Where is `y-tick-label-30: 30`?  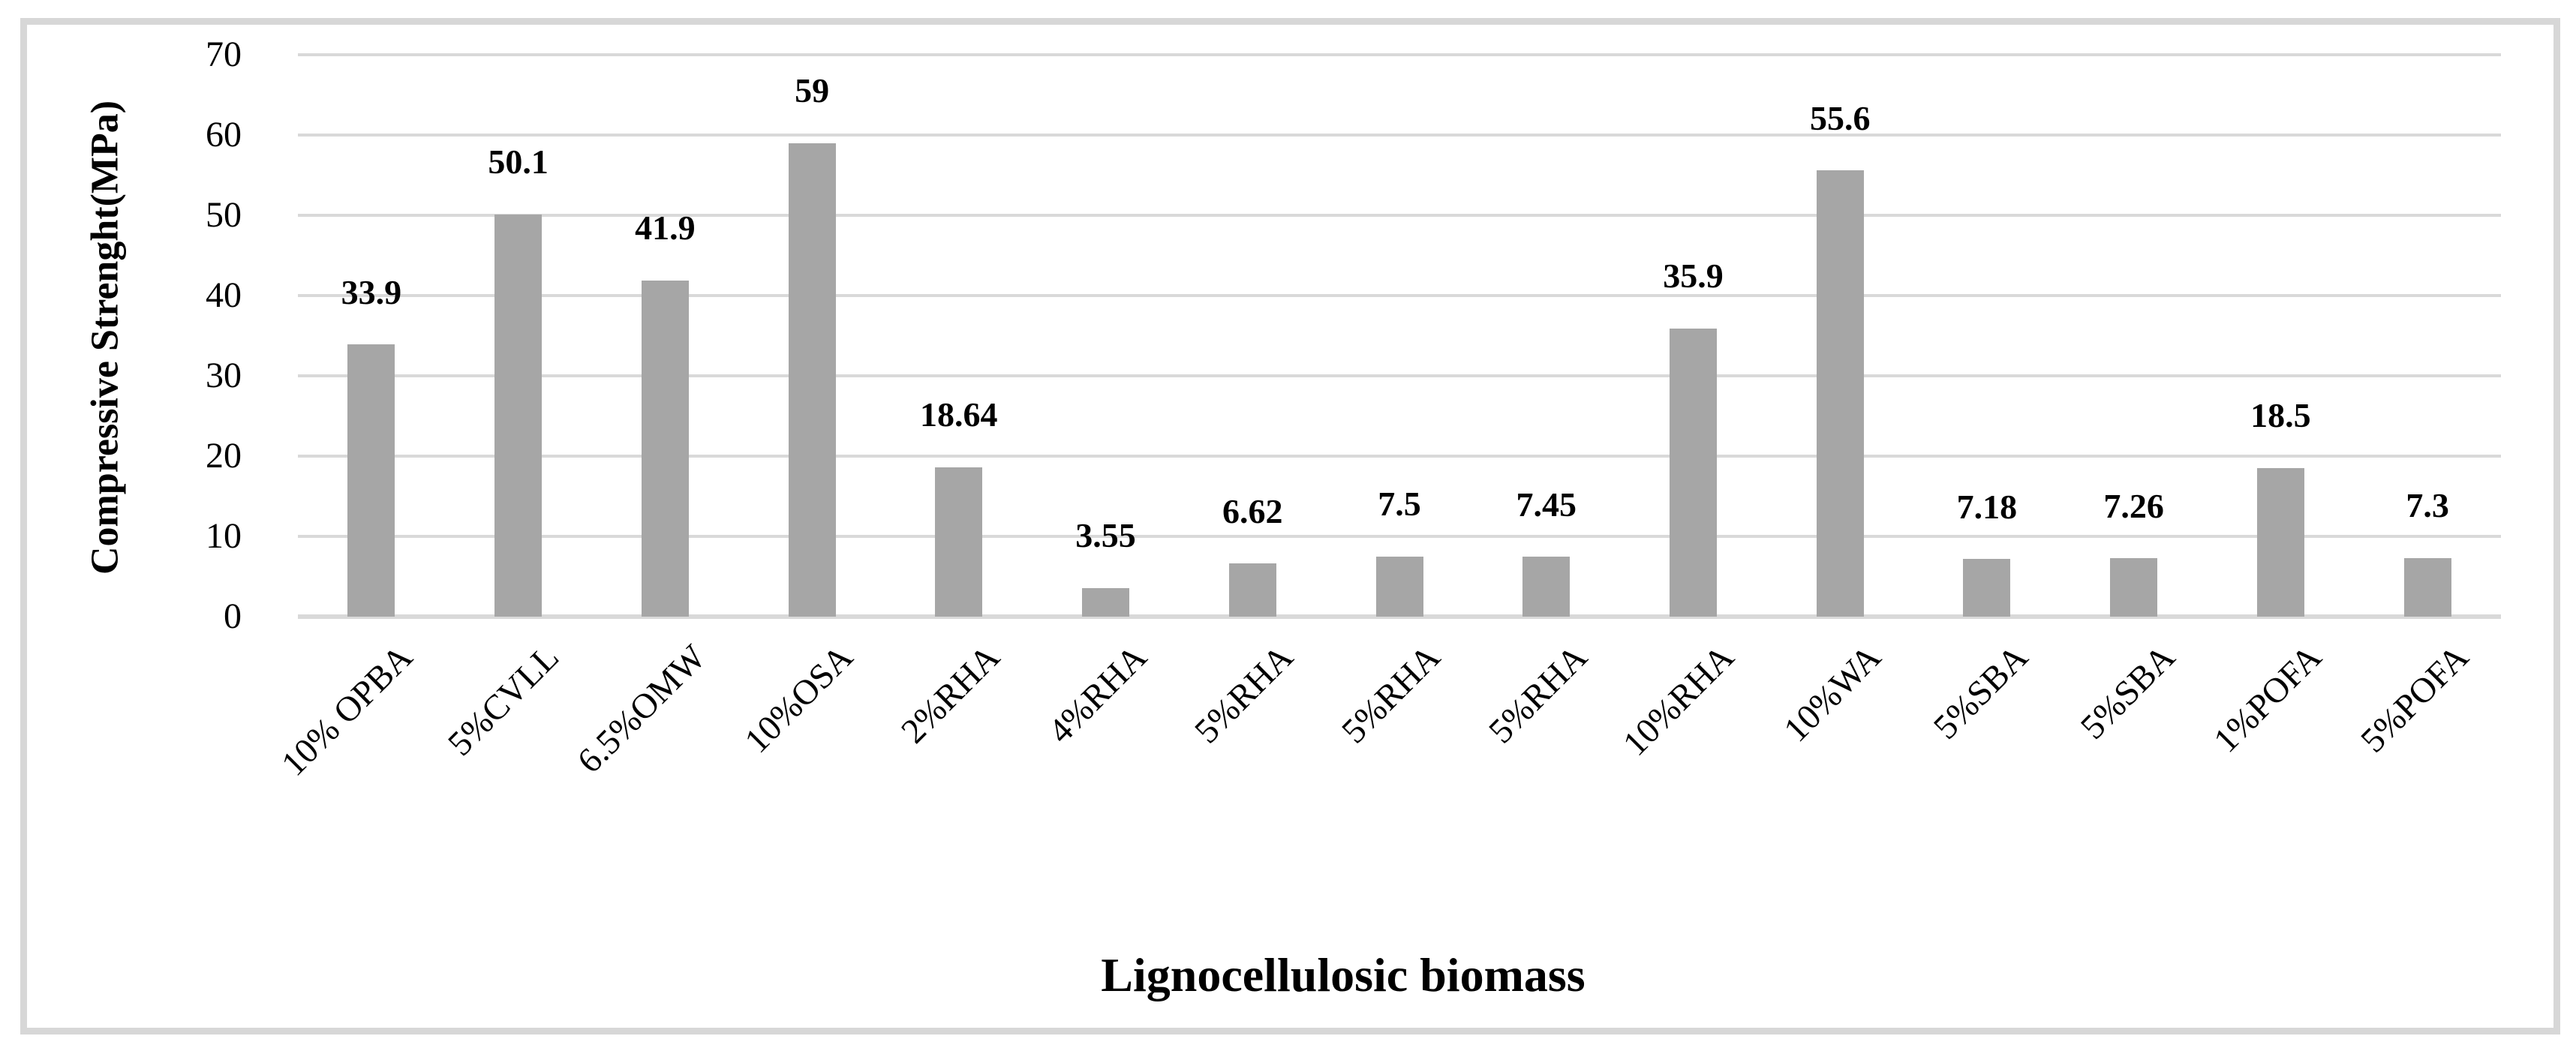
y-tick-label-30: 30 is located at coordinates (224, 375).